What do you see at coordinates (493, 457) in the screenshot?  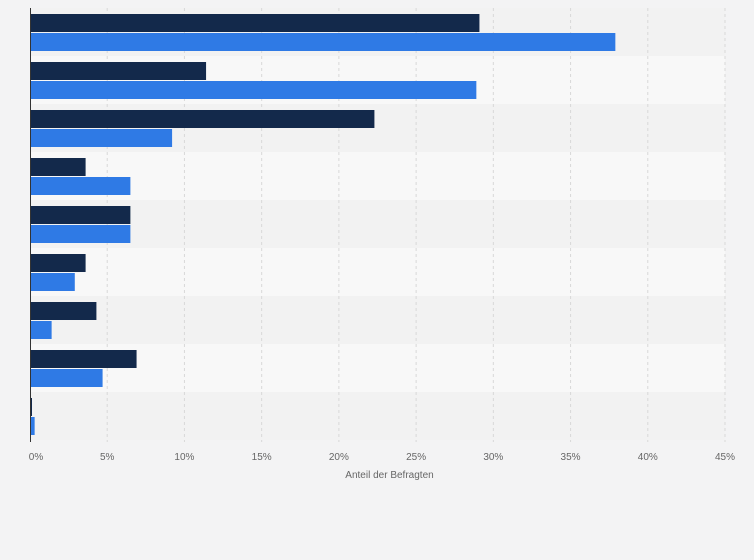 I see `x-tick-label: 30%` at bounding box center [493, 457].